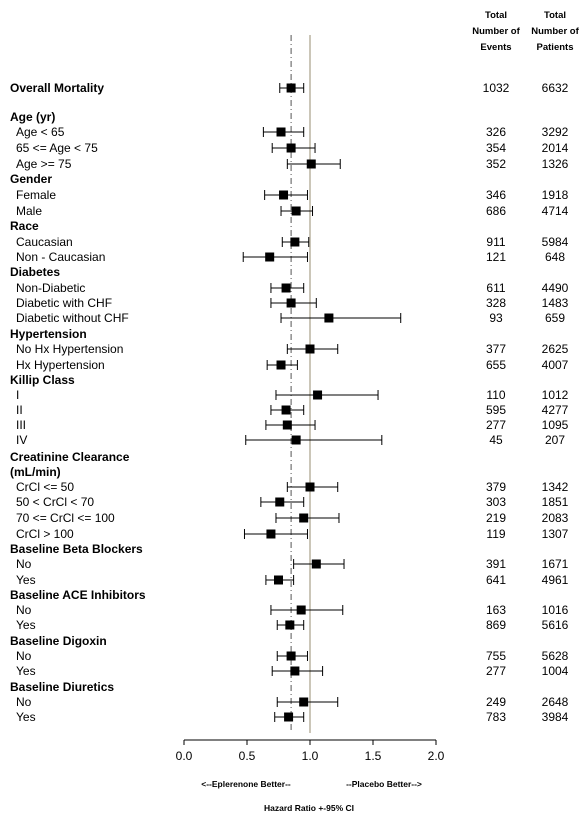  I want to click on patients-value: 1095, so click(555, 425).